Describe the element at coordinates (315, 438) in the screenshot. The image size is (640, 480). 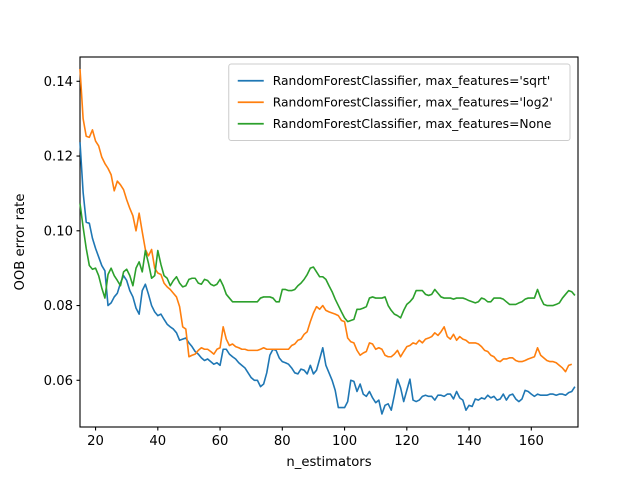
I see `x-axis-ticks: 20 40 60 80 100 120 140 160` at that location.